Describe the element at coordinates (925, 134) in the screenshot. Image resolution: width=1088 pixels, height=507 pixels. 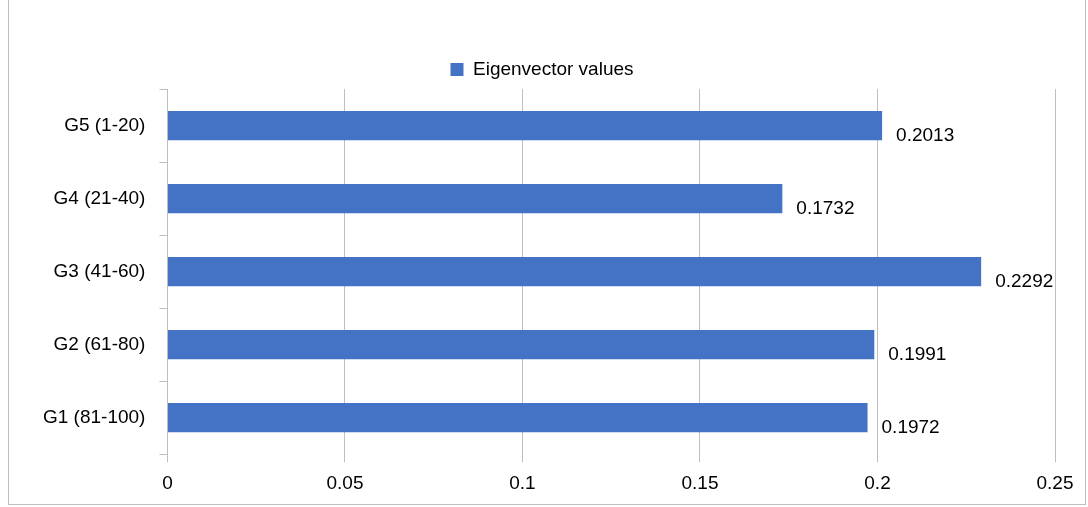
I see `data-label: 0.2013` at that location.